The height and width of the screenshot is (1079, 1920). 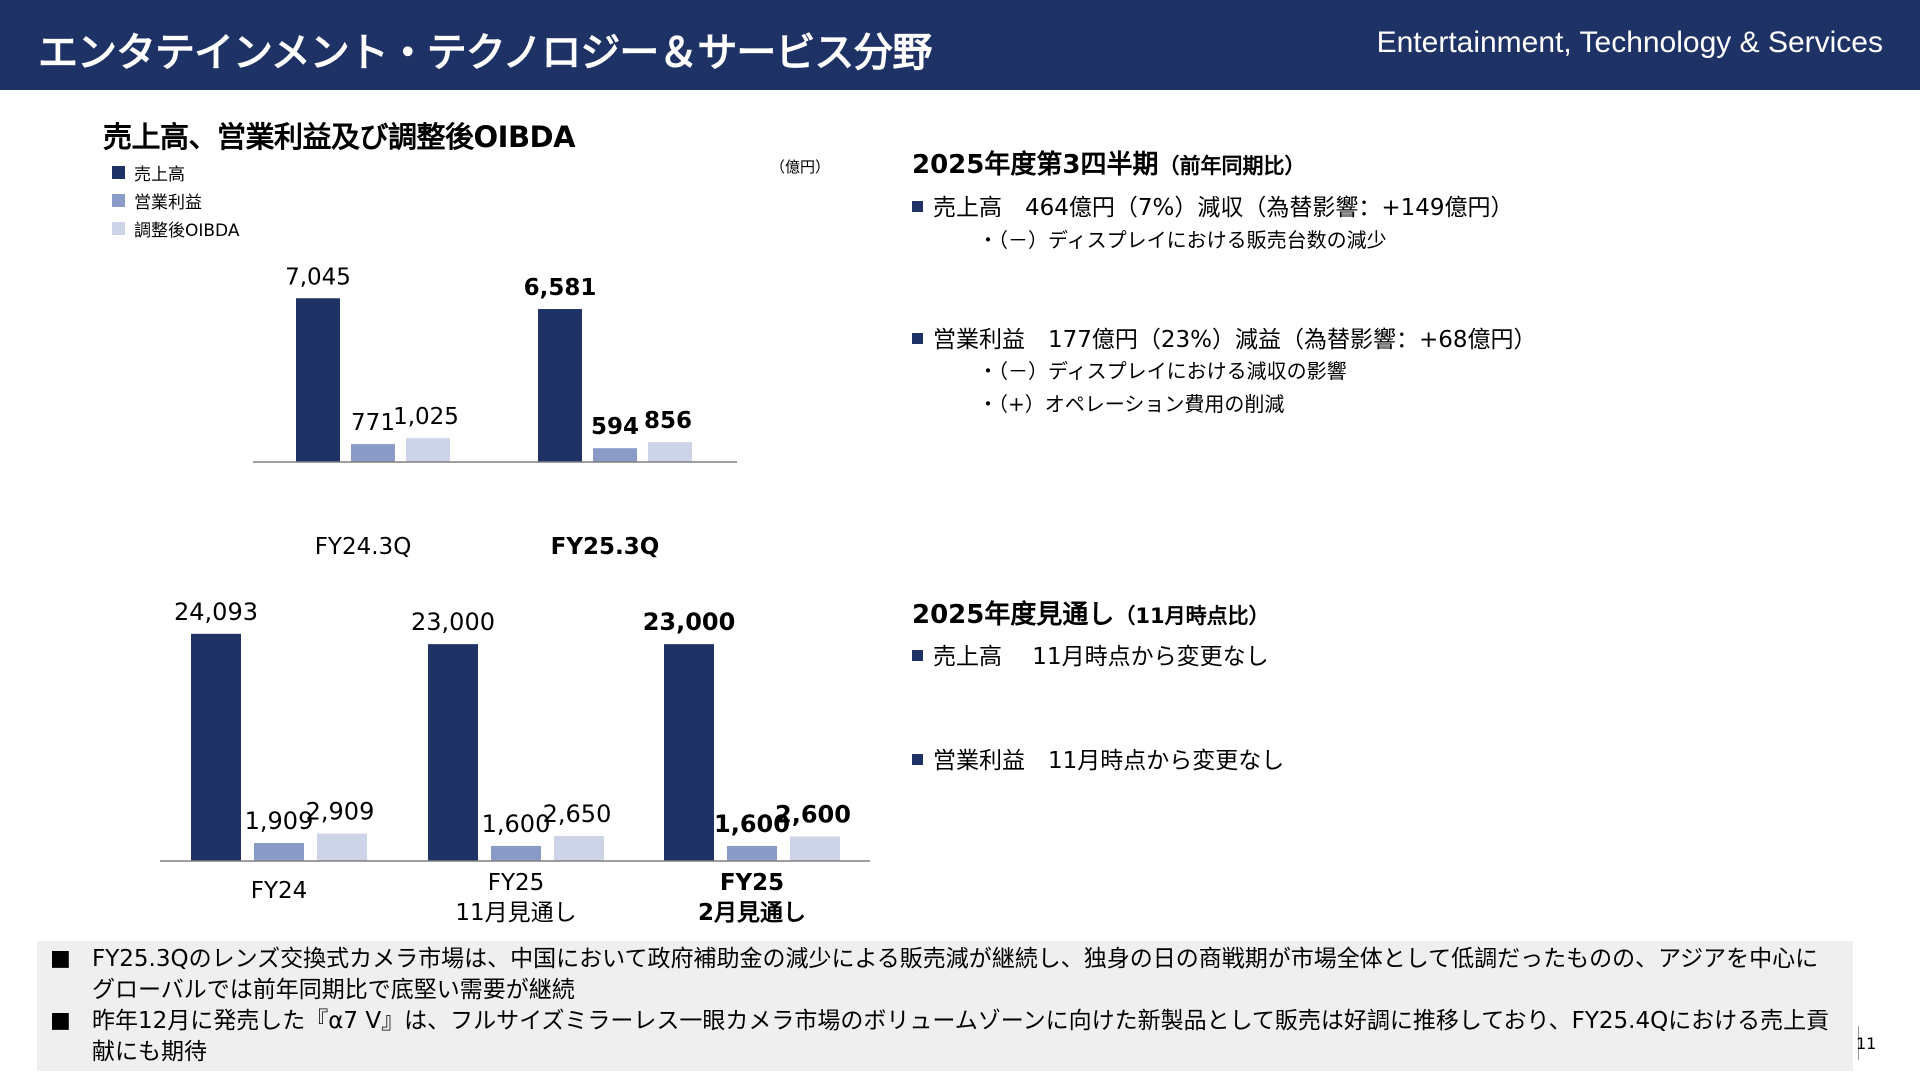 I want to click on outlook-heading: 2025年度見通し（11月時点比）, so click(x=1091, y=612).